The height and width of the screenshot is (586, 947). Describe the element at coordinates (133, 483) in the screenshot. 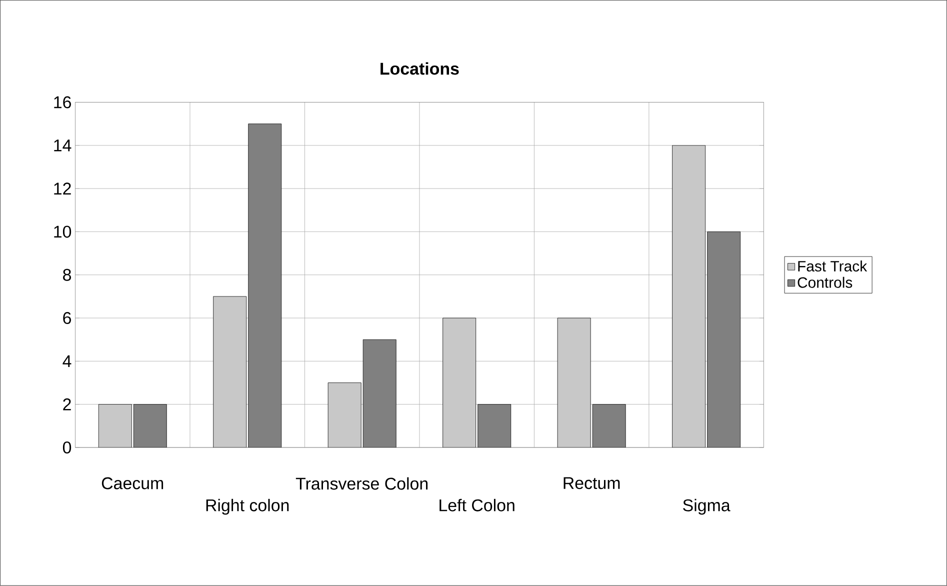

I see `x-tick-label: Caecum` at that location.